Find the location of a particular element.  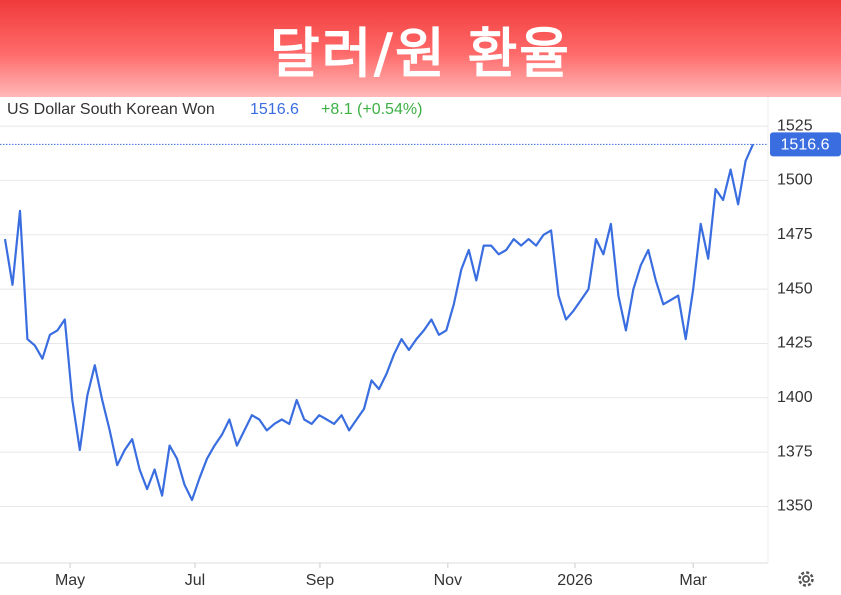

y-tick-label: 1525 is located at coordinates (795, 125).